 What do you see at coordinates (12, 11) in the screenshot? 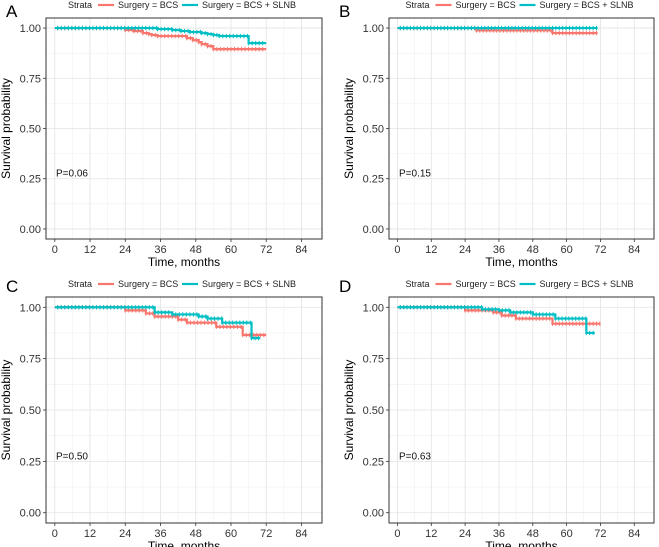
I see `panel-letter: A` at bounding box center [12, 11].